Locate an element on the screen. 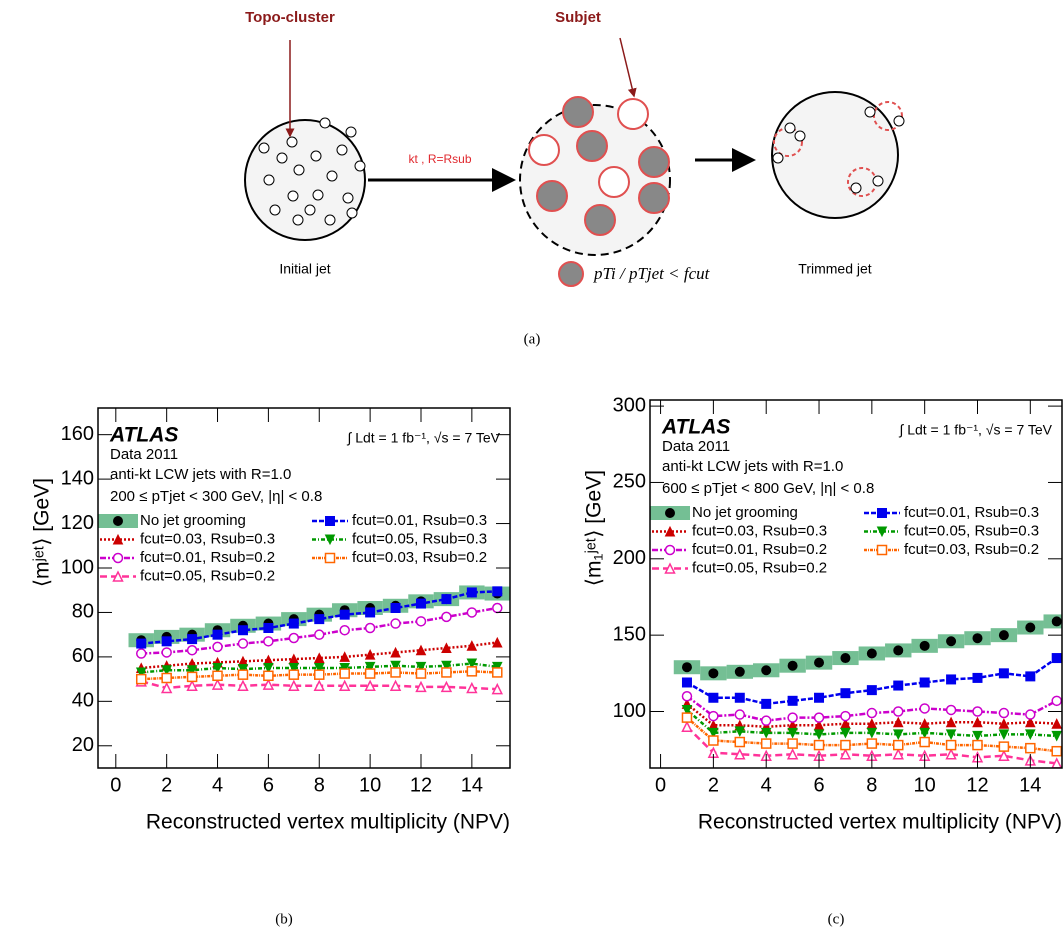 Image resolution: width=1064 pixels, height=943 pixels. x-tick-label: 4 is located at coordinates (766, 785).